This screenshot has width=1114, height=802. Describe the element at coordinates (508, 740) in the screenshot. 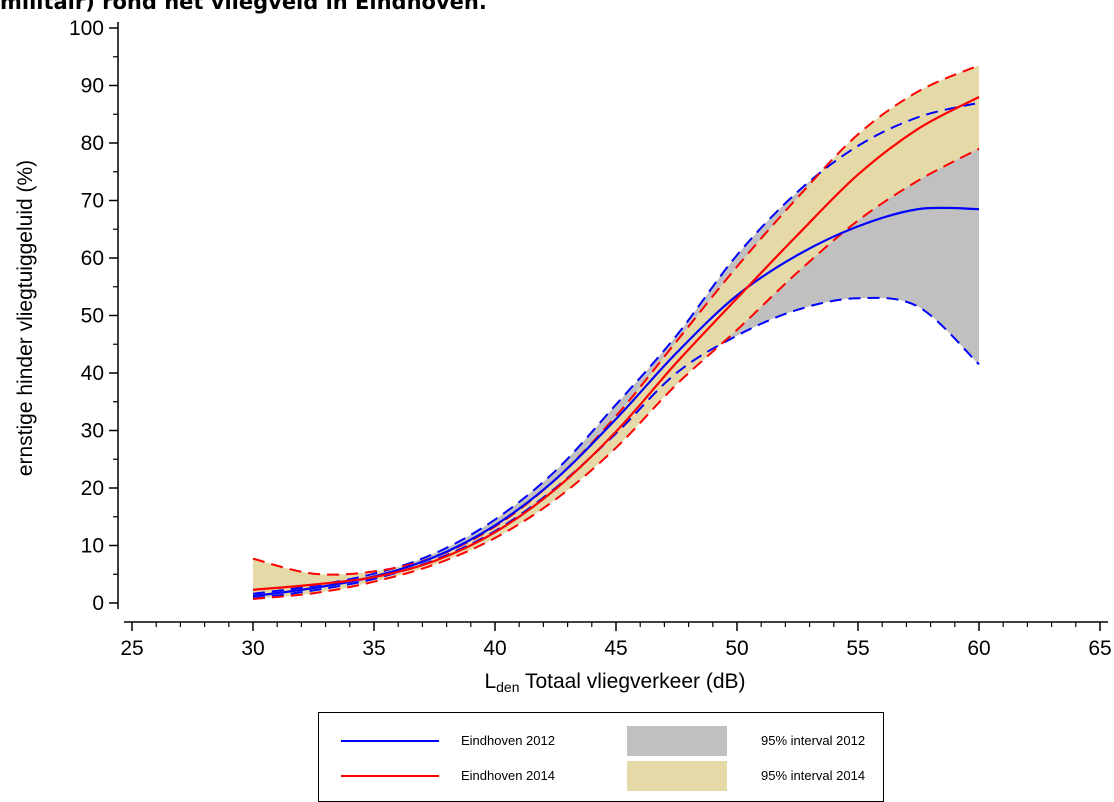

I see `legend-label-2012: Eindhoven 2012` at that location.